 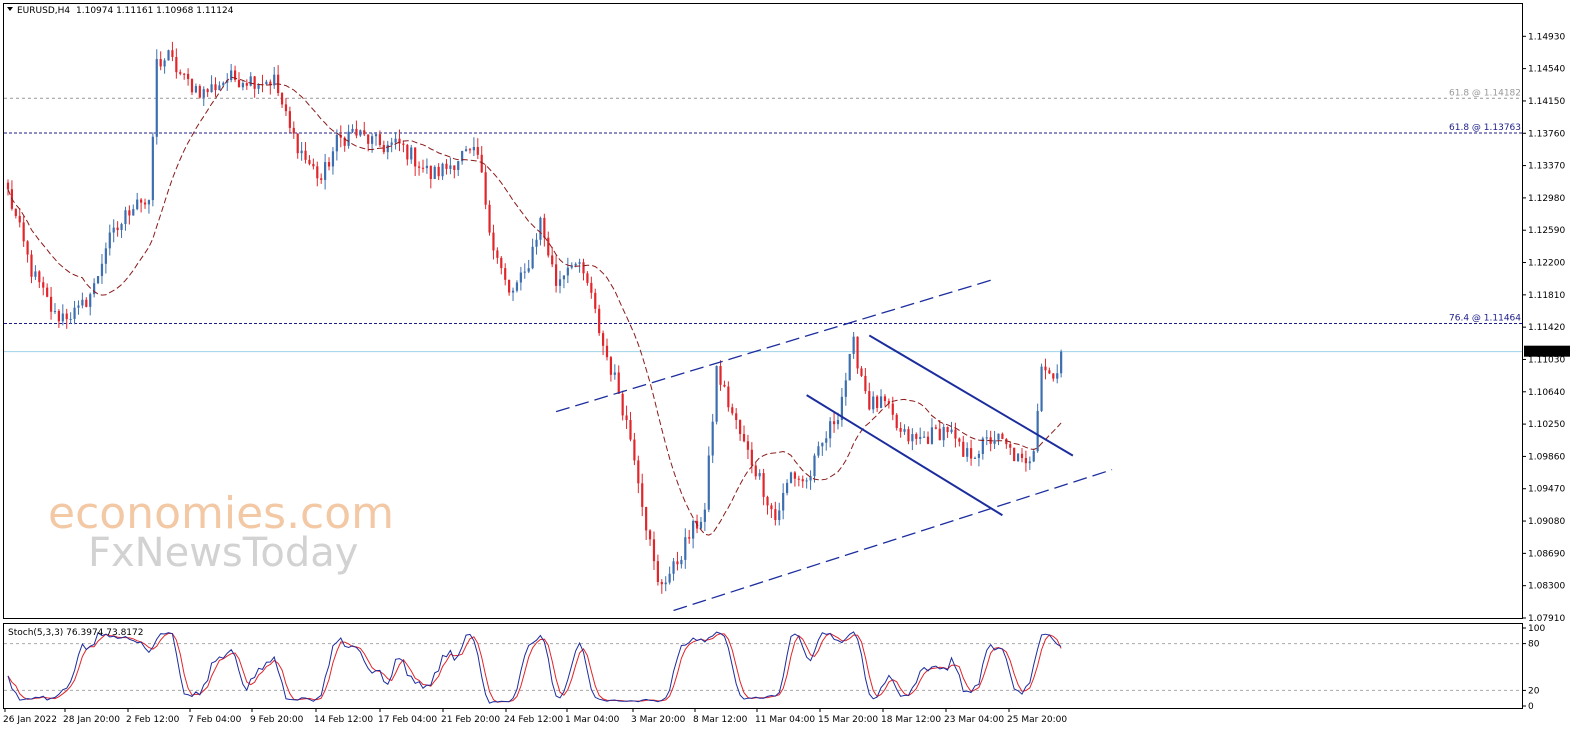 I want to click on time-tick-label: 7 Feb 04:00, so click(x=215, y=720).